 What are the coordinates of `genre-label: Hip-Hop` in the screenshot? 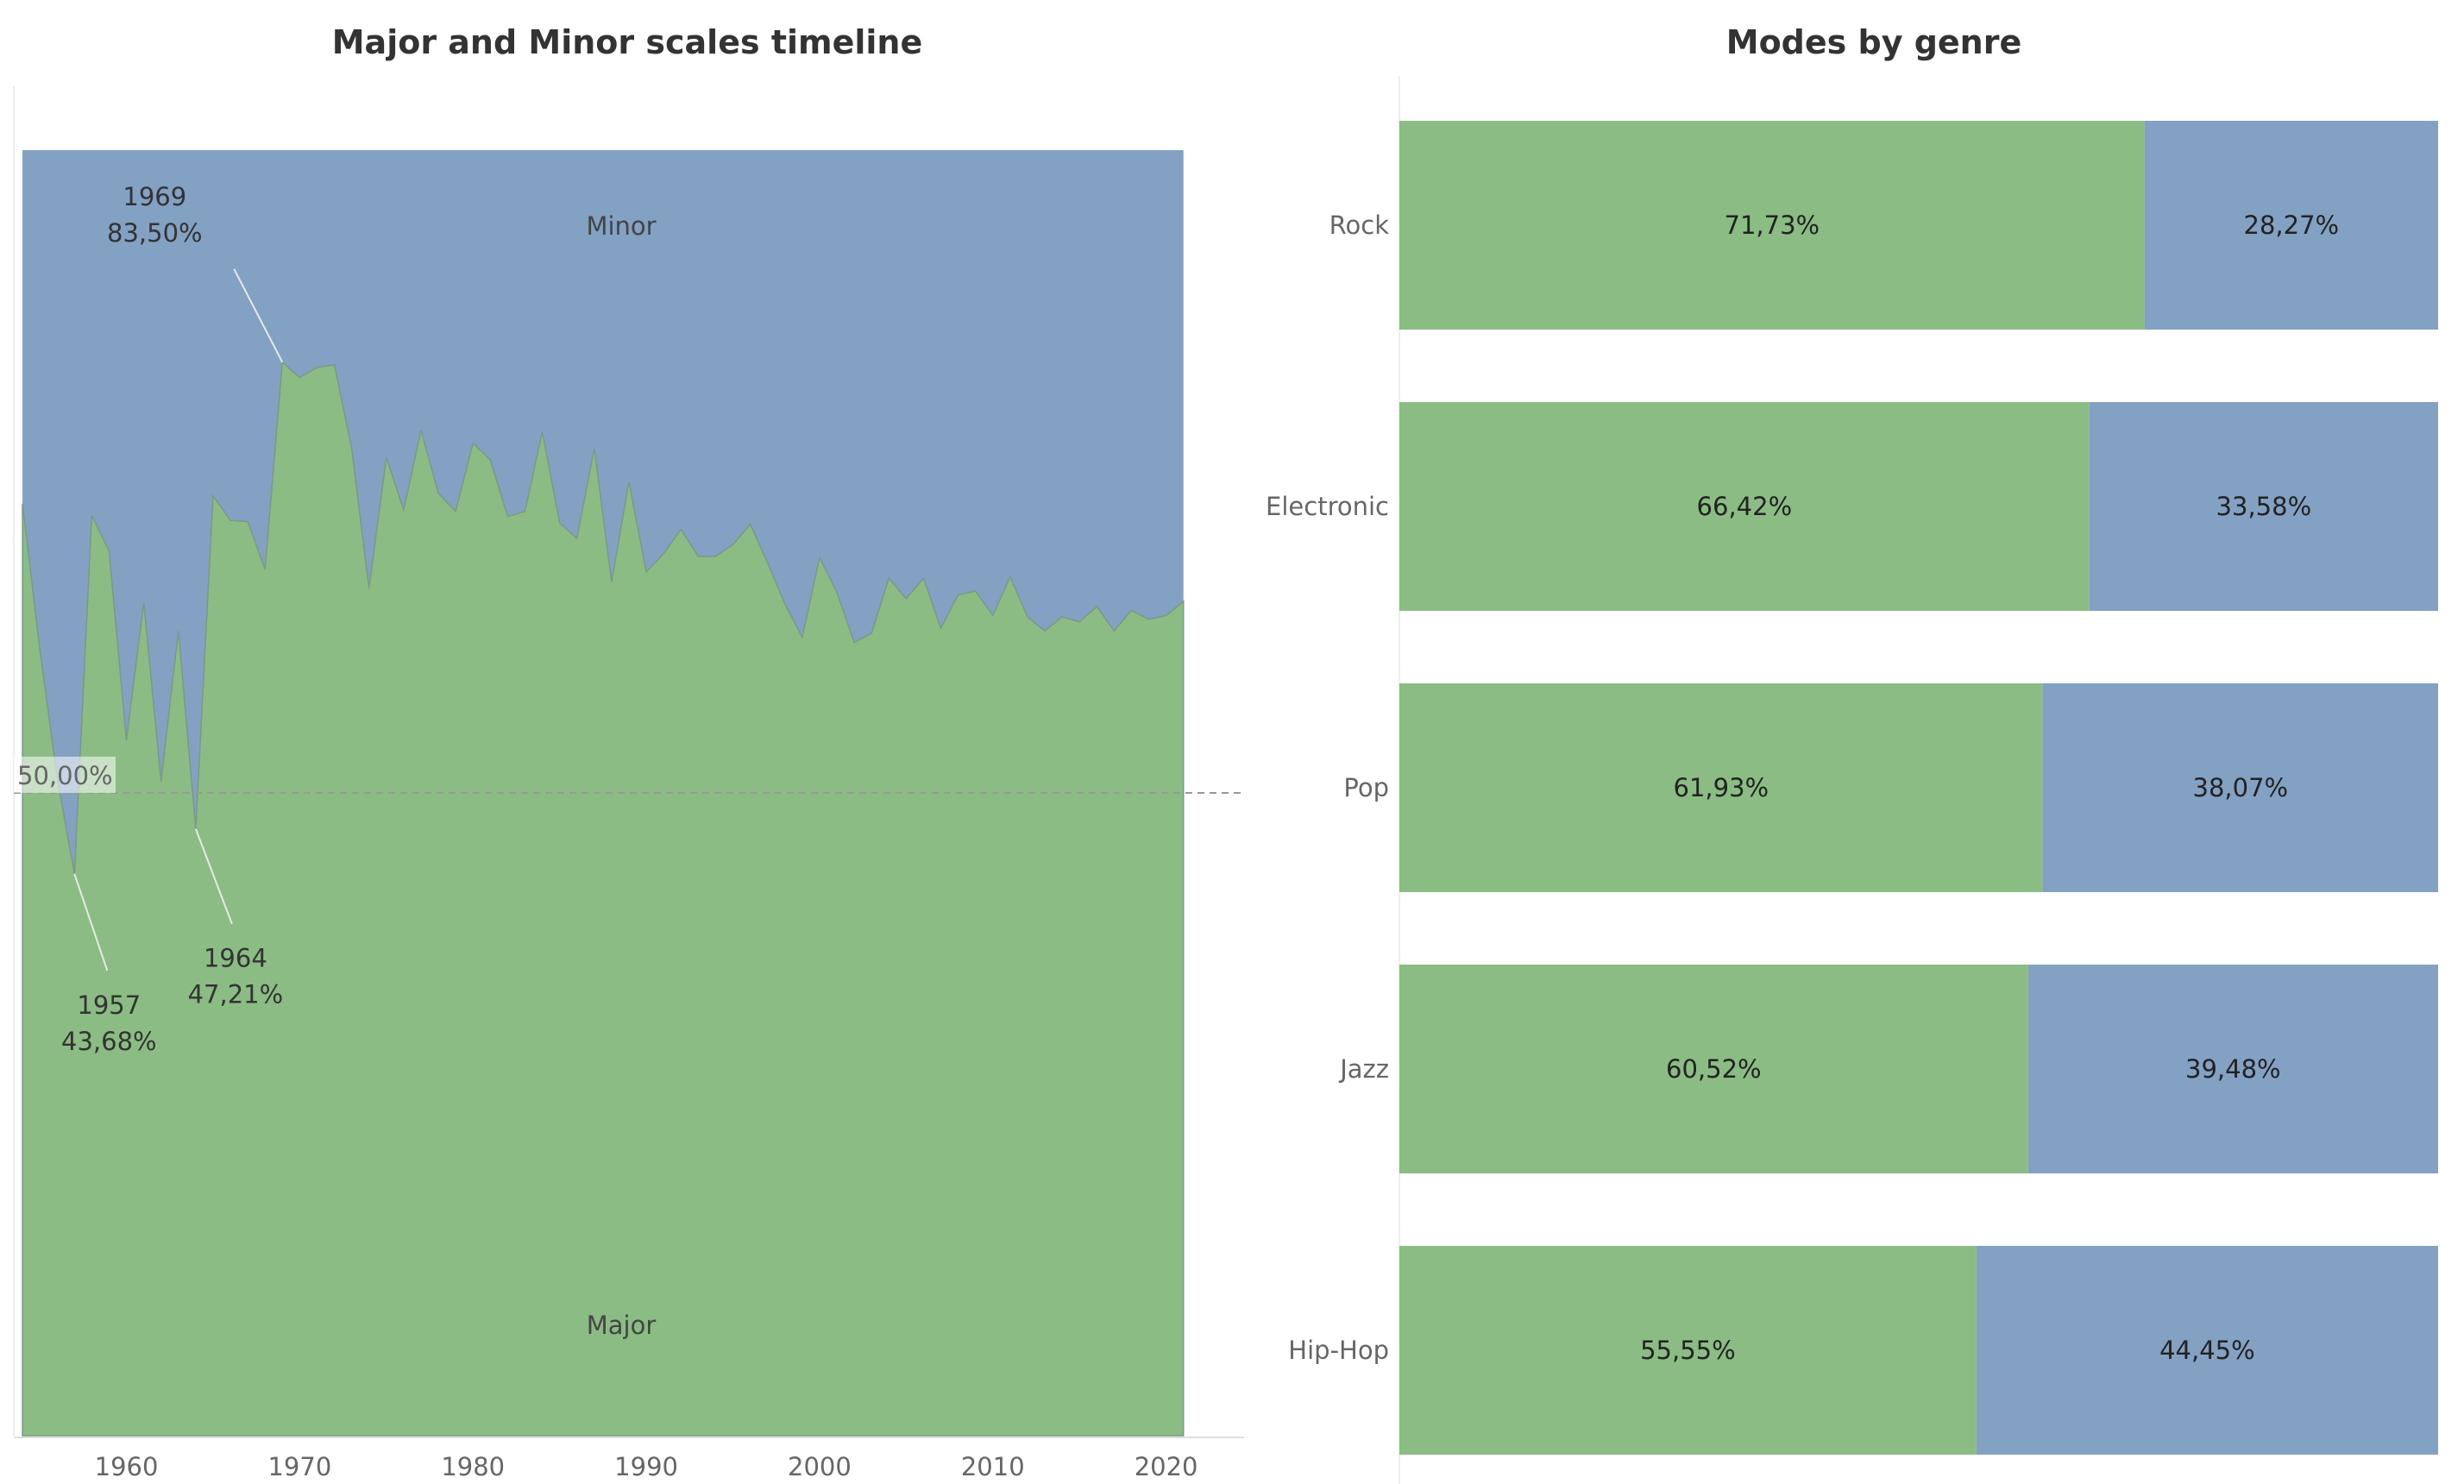 It's located at (1339, 1350).